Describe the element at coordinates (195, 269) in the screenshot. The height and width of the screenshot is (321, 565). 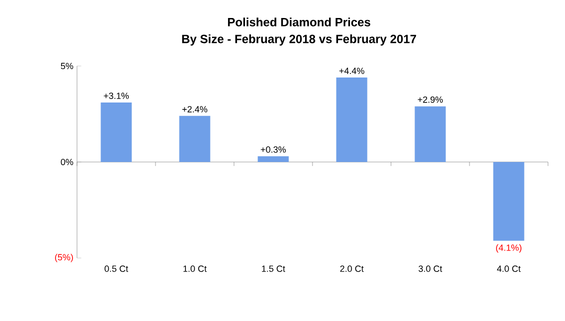
I see `x-tick-label: 1.0 Ct` at that location.